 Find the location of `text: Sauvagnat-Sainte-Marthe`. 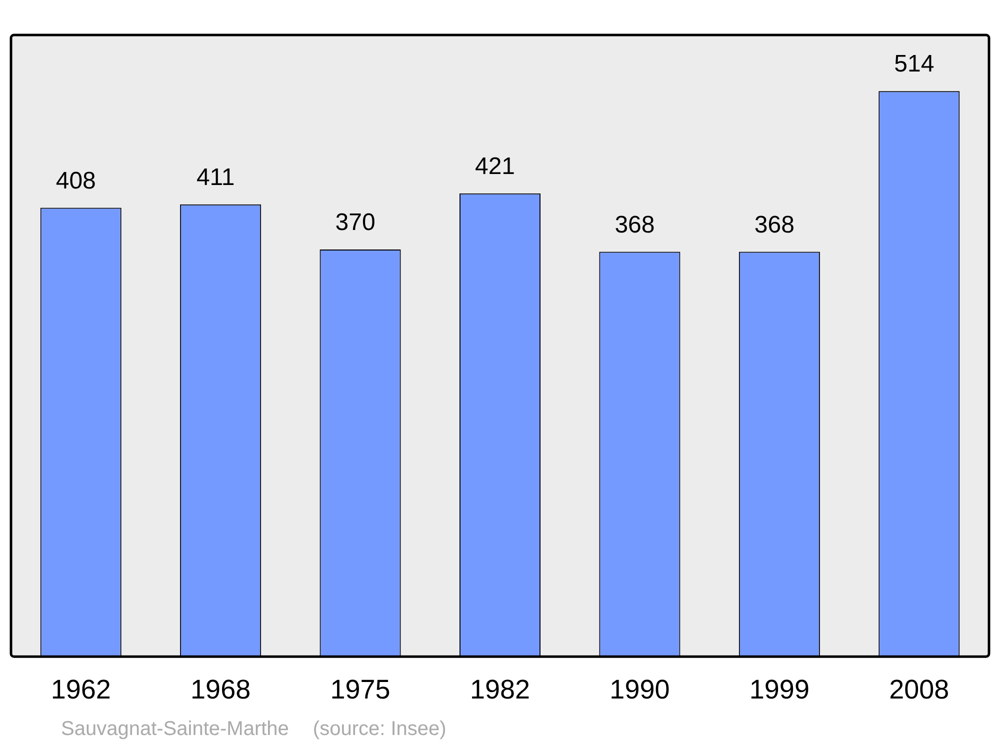

text: Sauvagnat-Sainte-Marthe is located at coordinates (175, 729).